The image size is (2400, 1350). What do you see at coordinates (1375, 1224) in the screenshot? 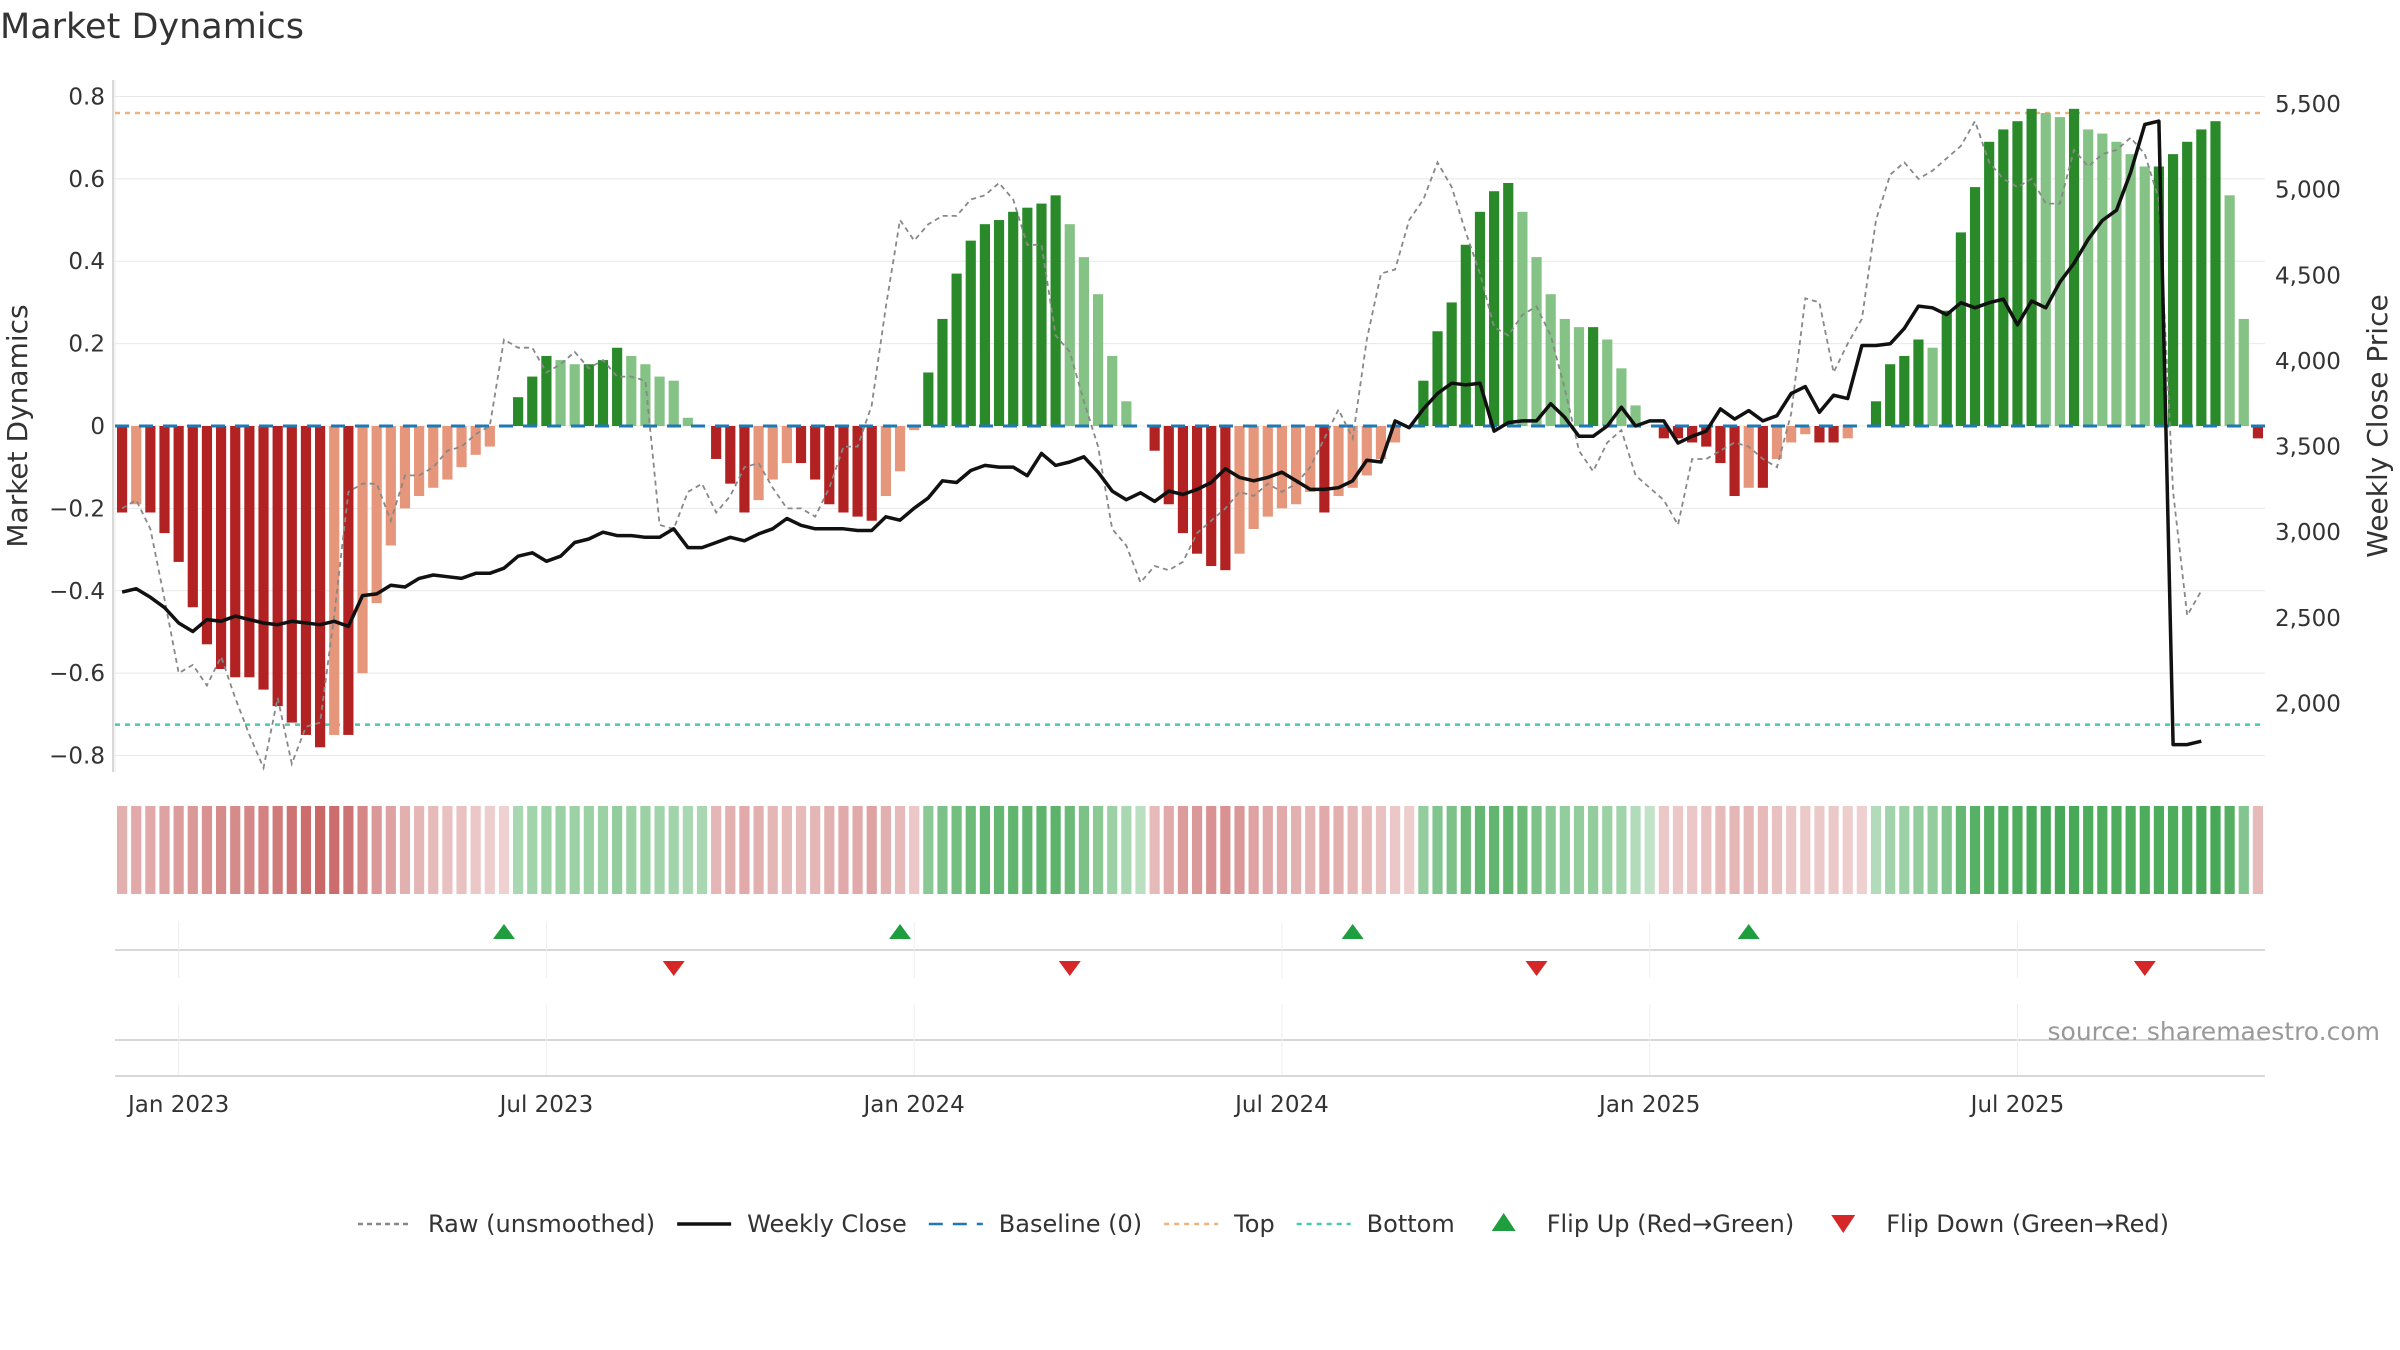
I see `legend-item-bottom: Bottom` at bounding box center [1375, 1224].